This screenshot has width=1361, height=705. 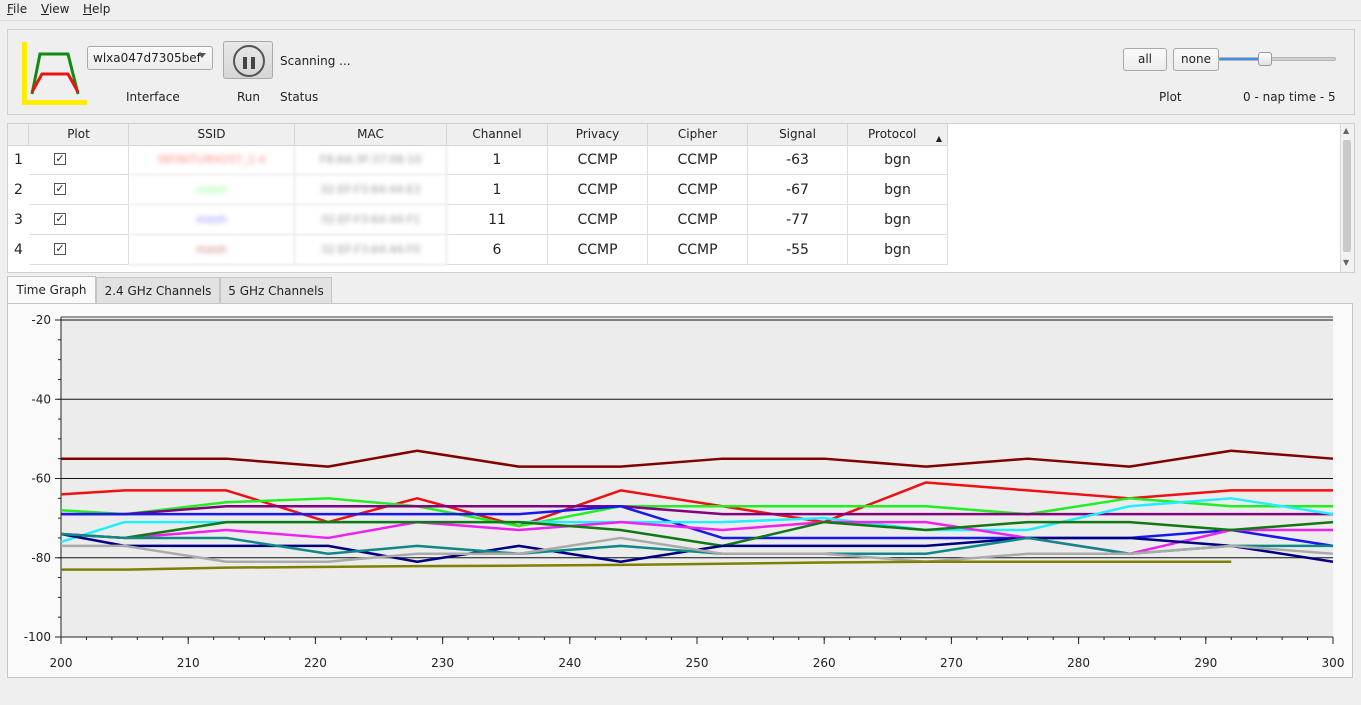 I want to click on col-cipher: Cipher, so click(x=698, y=134).